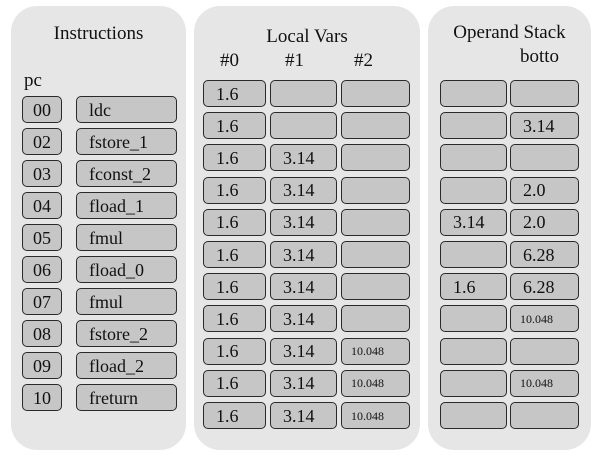 This screenshot has width=609, height=464. What do you see at coordinates (42, 141) in the screenshot?
I see `pc-cell: 02` at bounding box center [42, 141].